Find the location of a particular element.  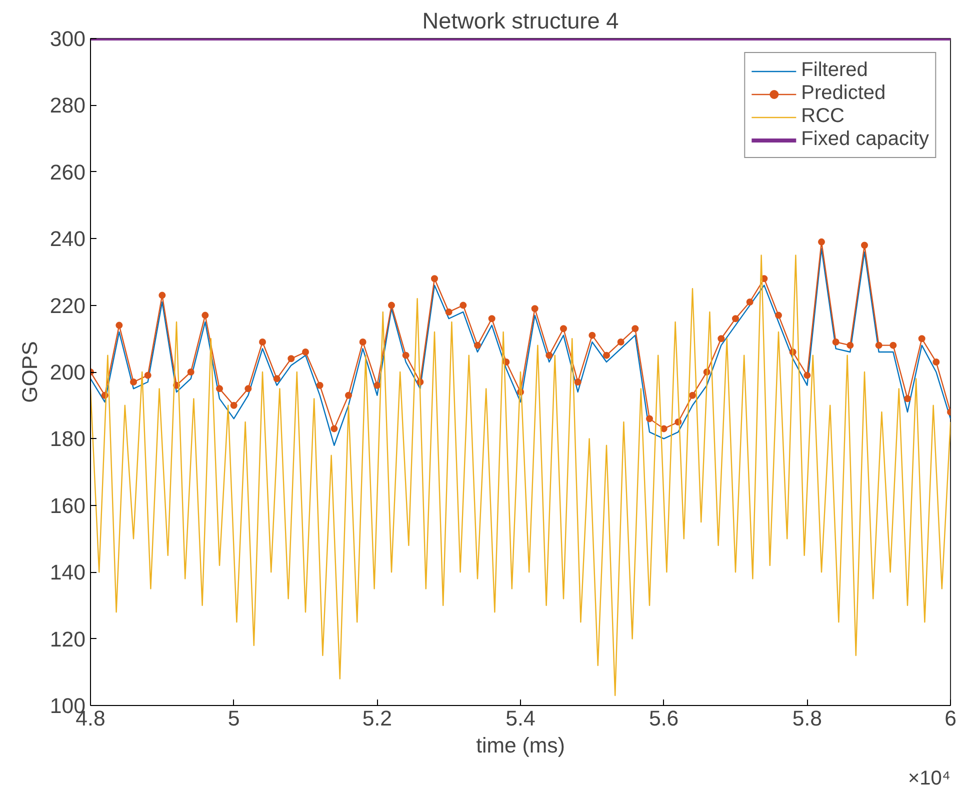

legend-label: Fixed capacity is located at coordinates (865, 139).